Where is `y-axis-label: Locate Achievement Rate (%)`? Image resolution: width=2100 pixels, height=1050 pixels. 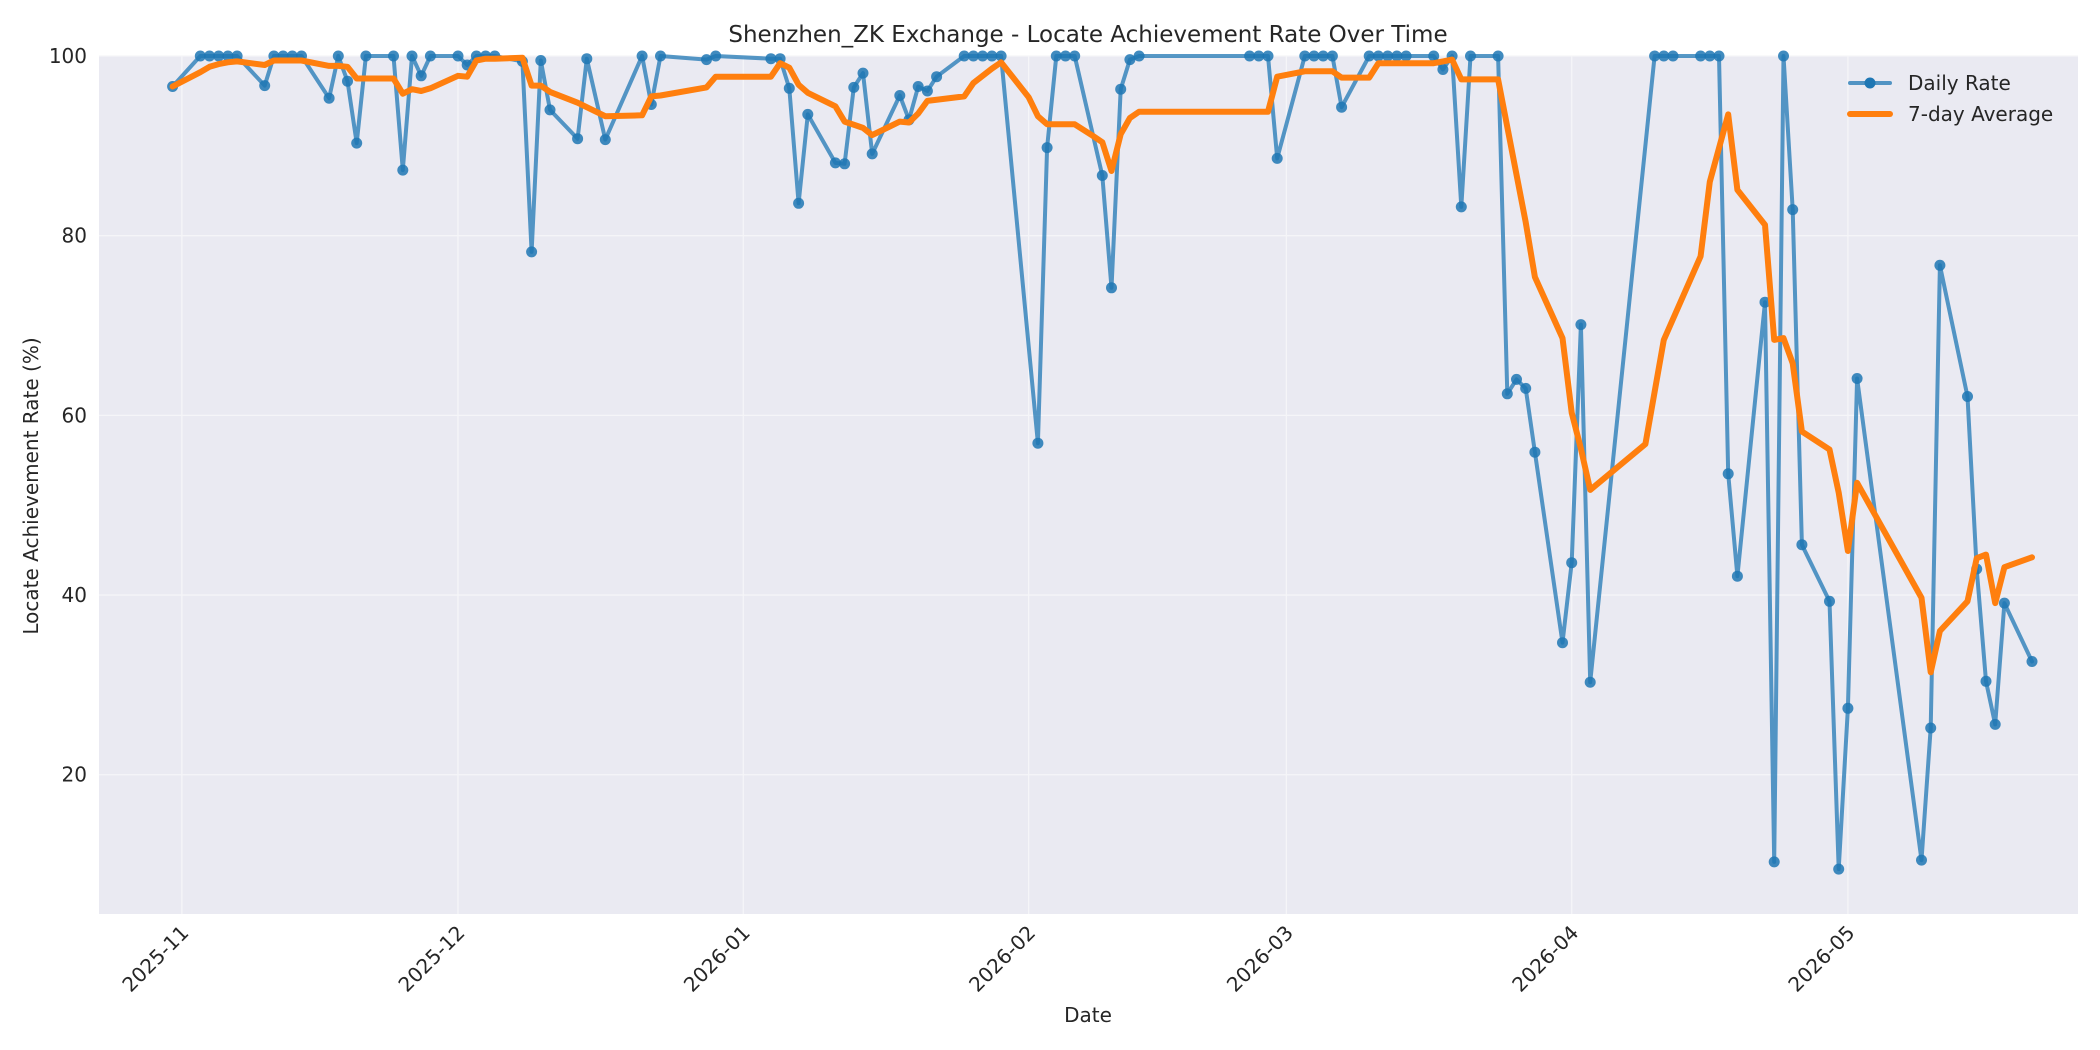 y-axis-label: Locate Achievement Rate (%) is located at coordinates (31, 485).